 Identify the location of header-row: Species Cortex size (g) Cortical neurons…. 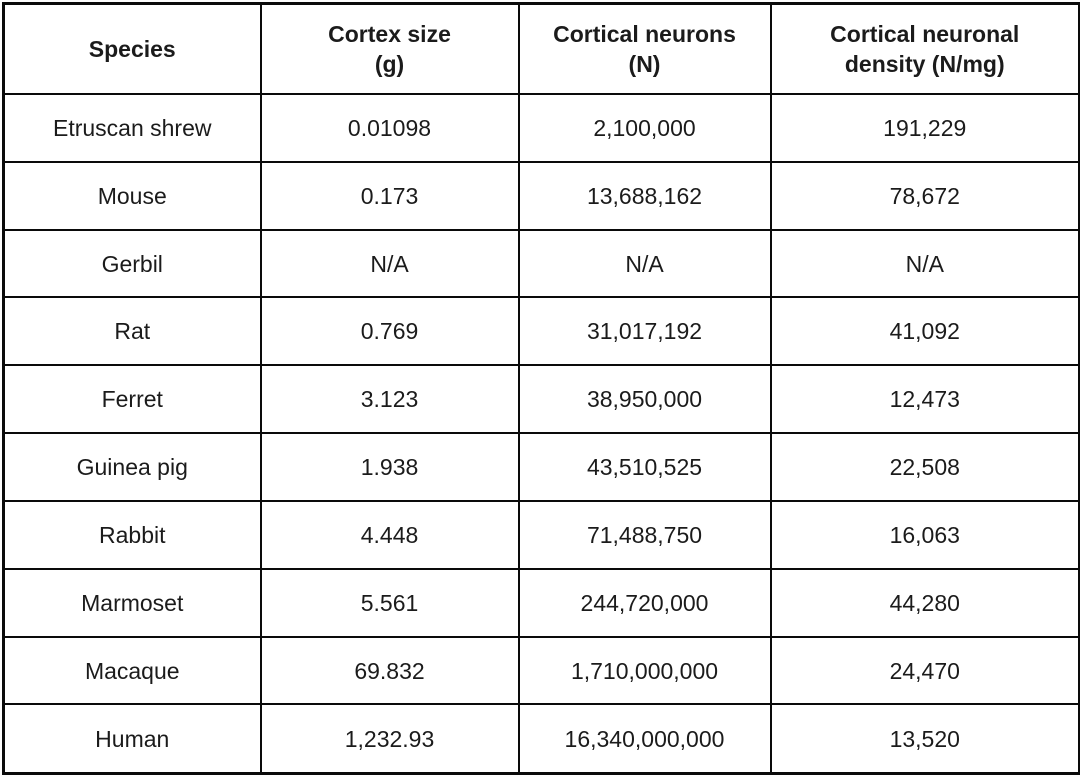
(541, 48).